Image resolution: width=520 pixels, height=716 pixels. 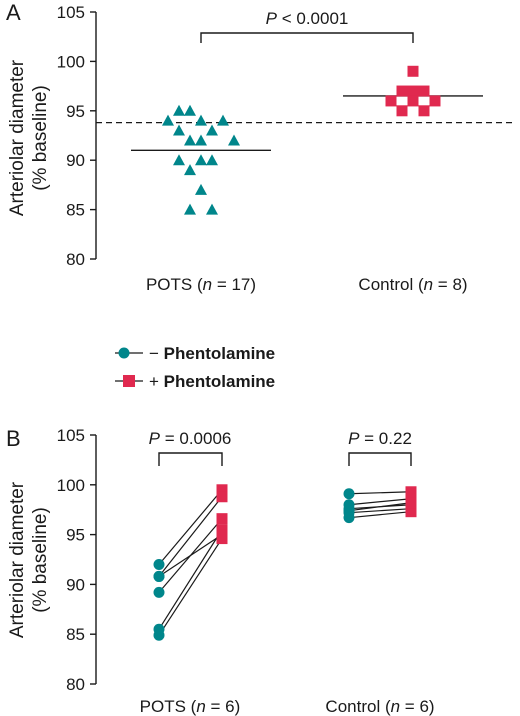 What do you see at coordinates (380, 459) in the screenshot?
I see `panel-b-bracket-control` at bounding box center [380, 459].